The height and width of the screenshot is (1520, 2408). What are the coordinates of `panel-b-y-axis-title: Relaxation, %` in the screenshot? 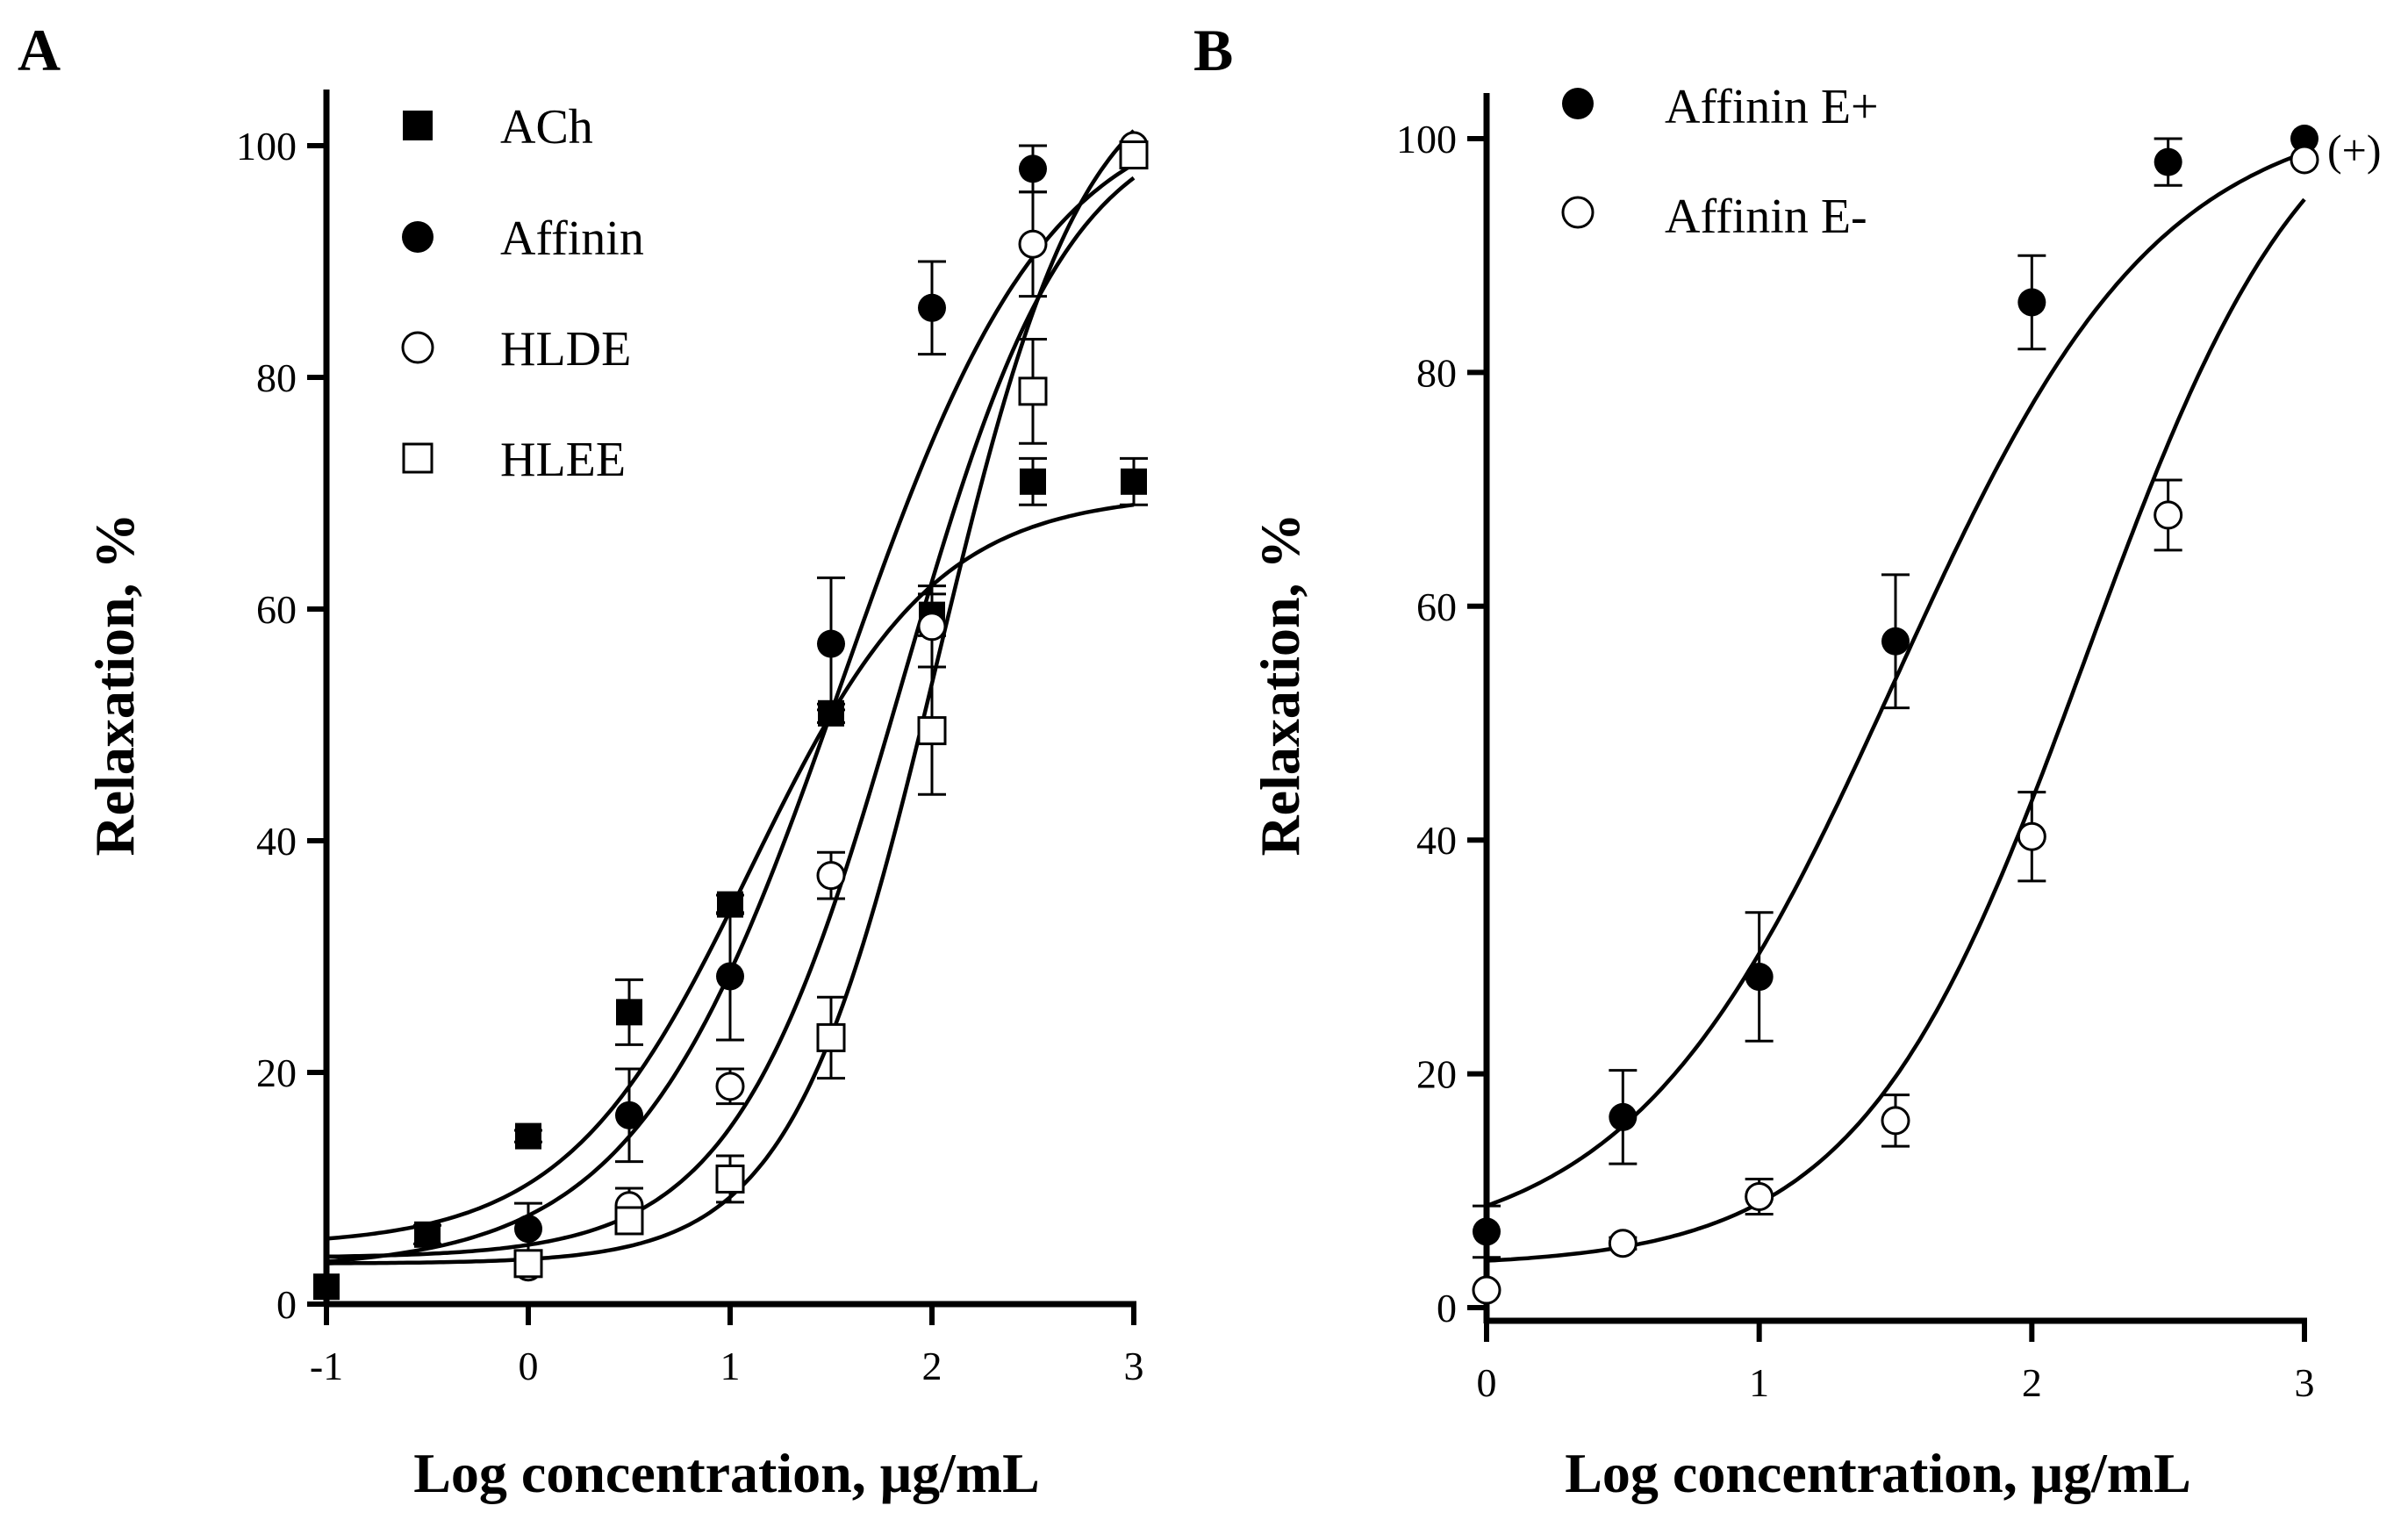 It's located at (1280, 684).